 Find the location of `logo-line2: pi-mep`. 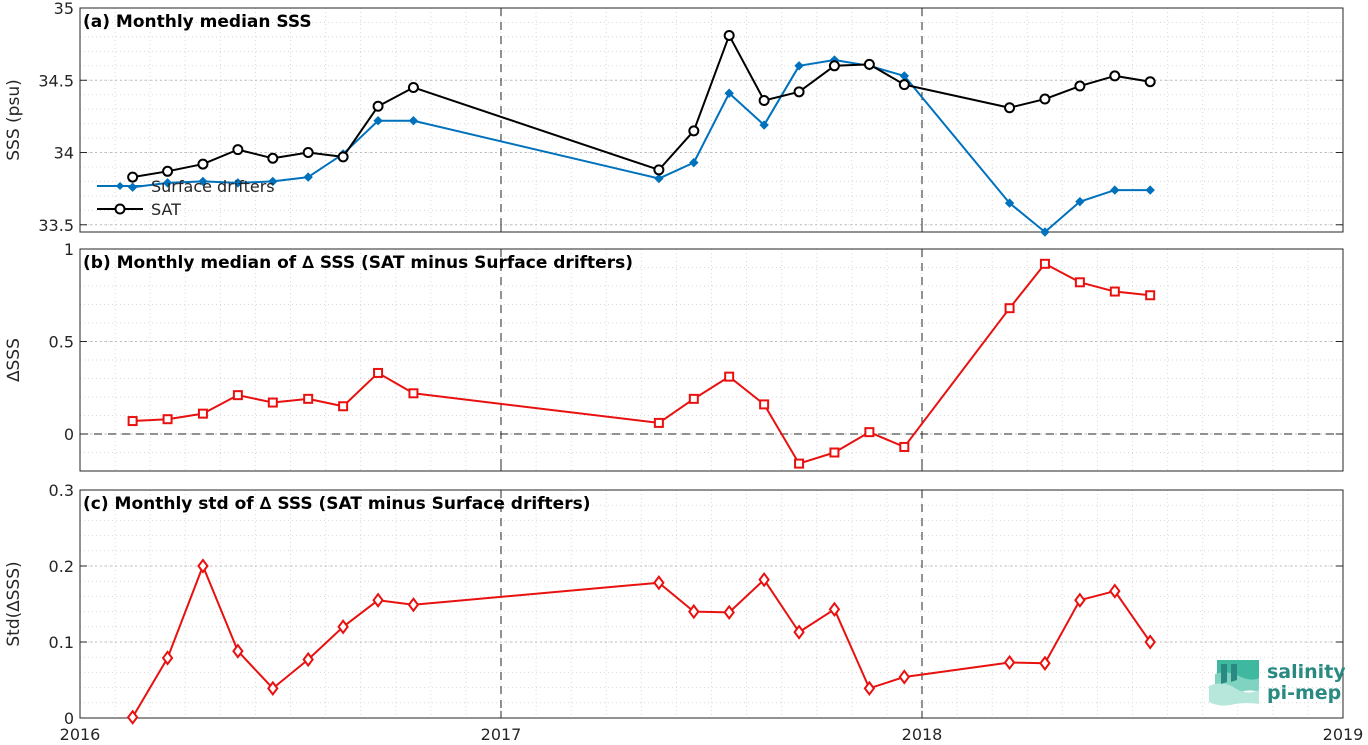

logo-line2: pi-mep is located at coordinates (1304, 693).